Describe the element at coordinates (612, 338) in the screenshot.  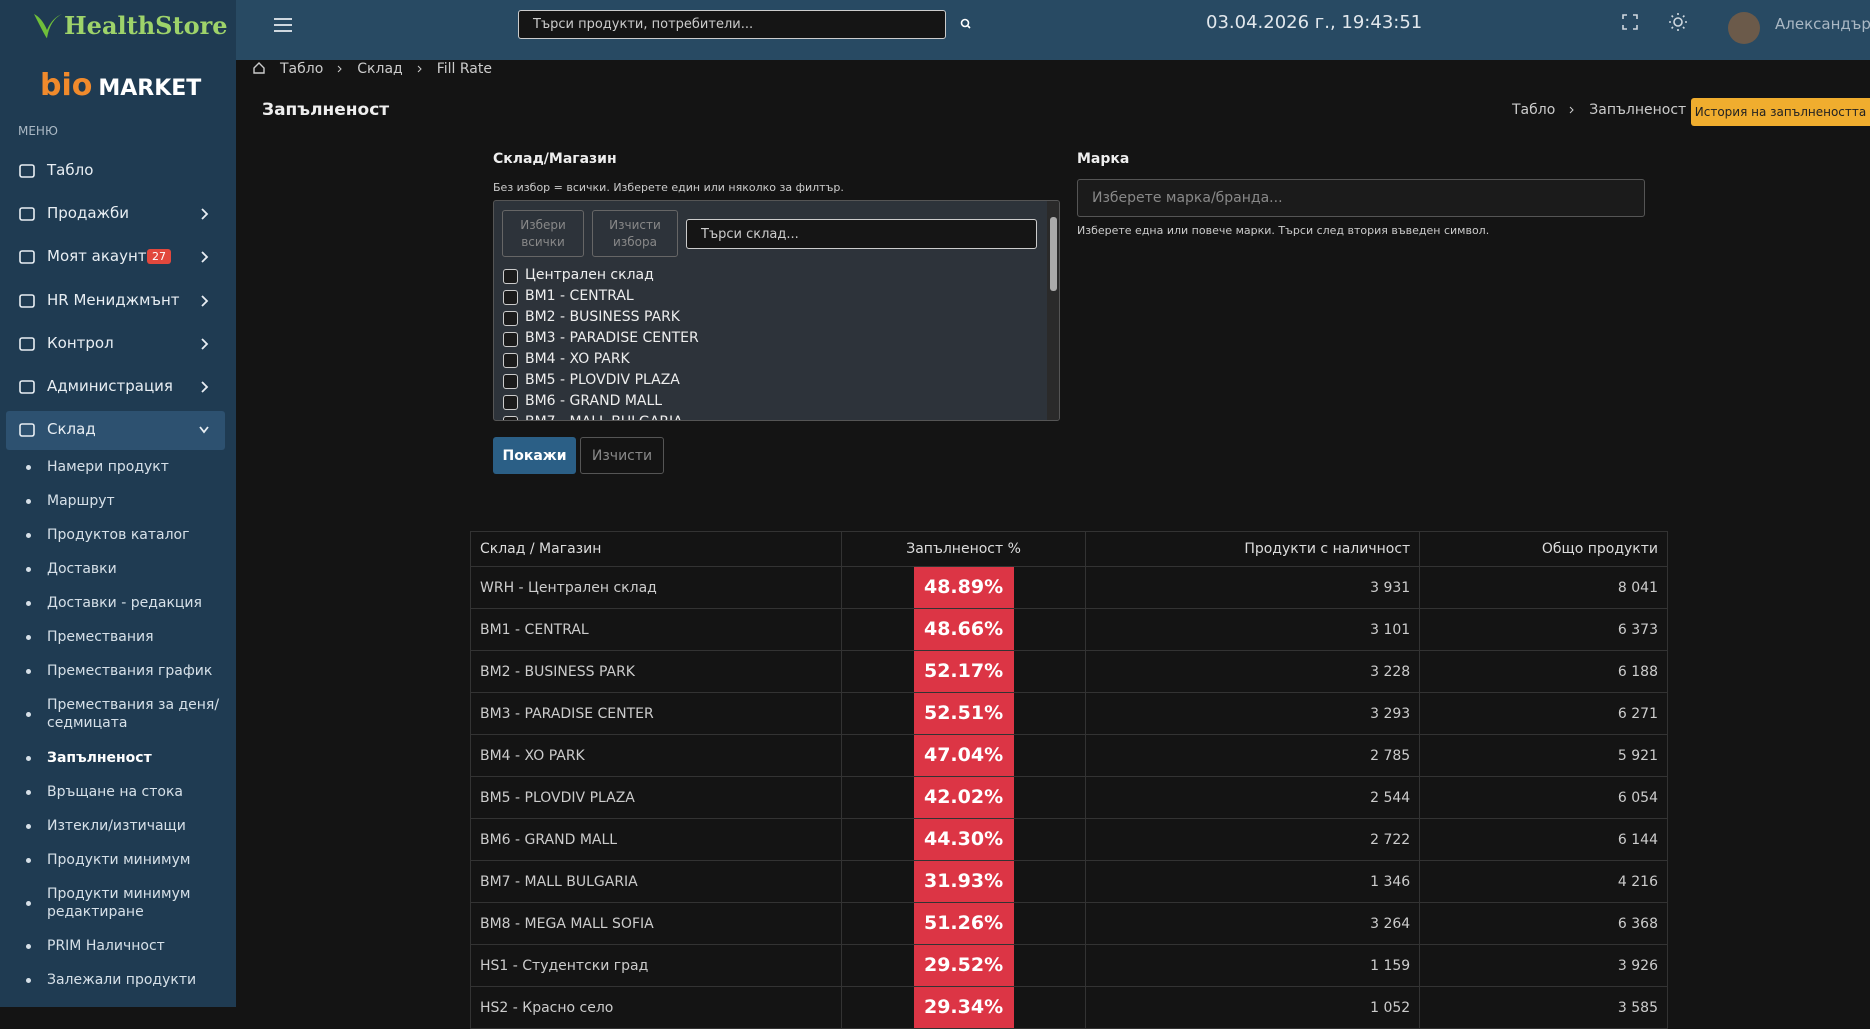
I see `store-option: BM3 - PARADISE CENTER` at that location.